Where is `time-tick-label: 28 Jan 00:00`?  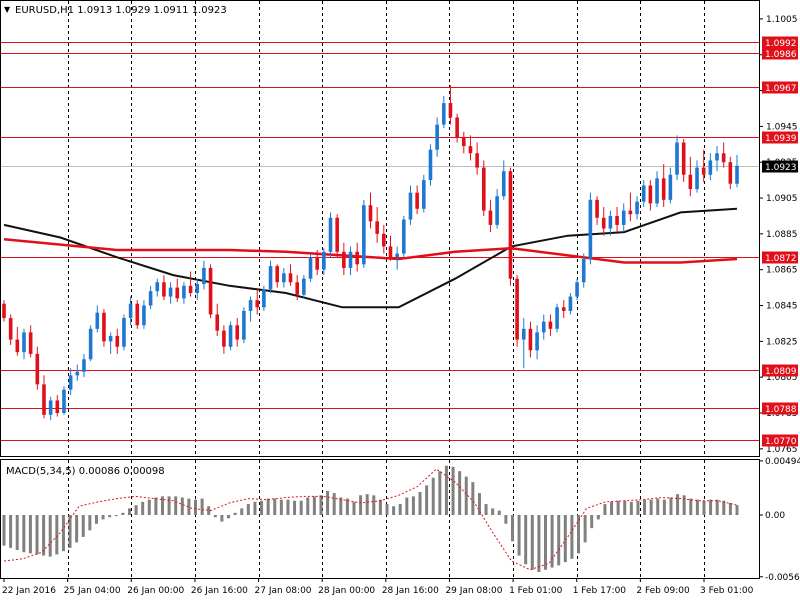
time-tick-label: 28 Jan 00:00 is located at coordinates (346, 591).